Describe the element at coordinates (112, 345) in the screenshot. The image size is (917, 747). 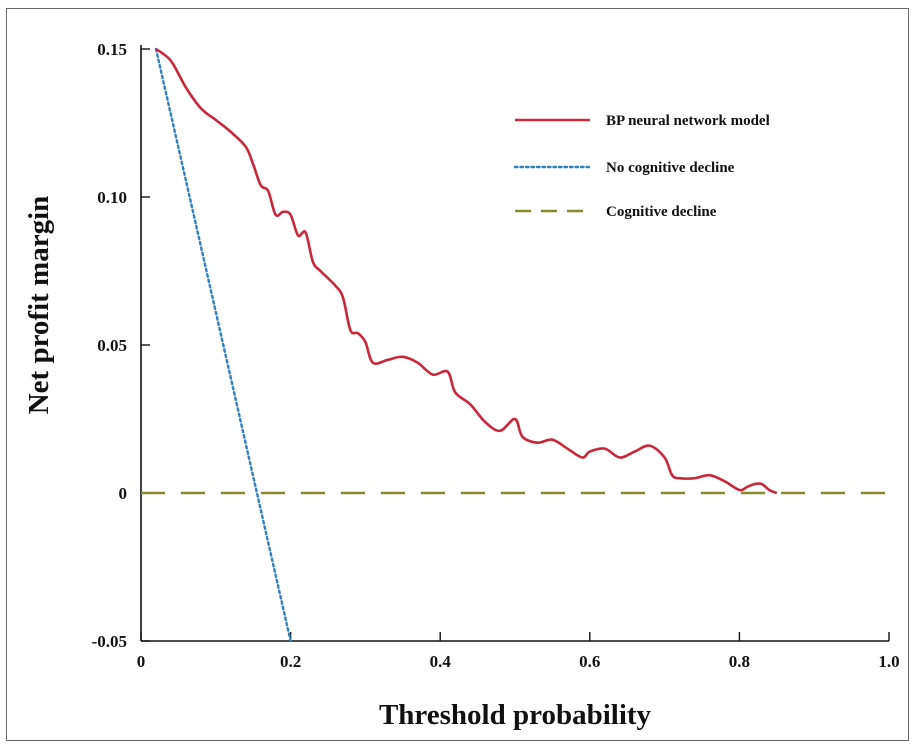
I see `y-tick-label: 0.05` at that location.